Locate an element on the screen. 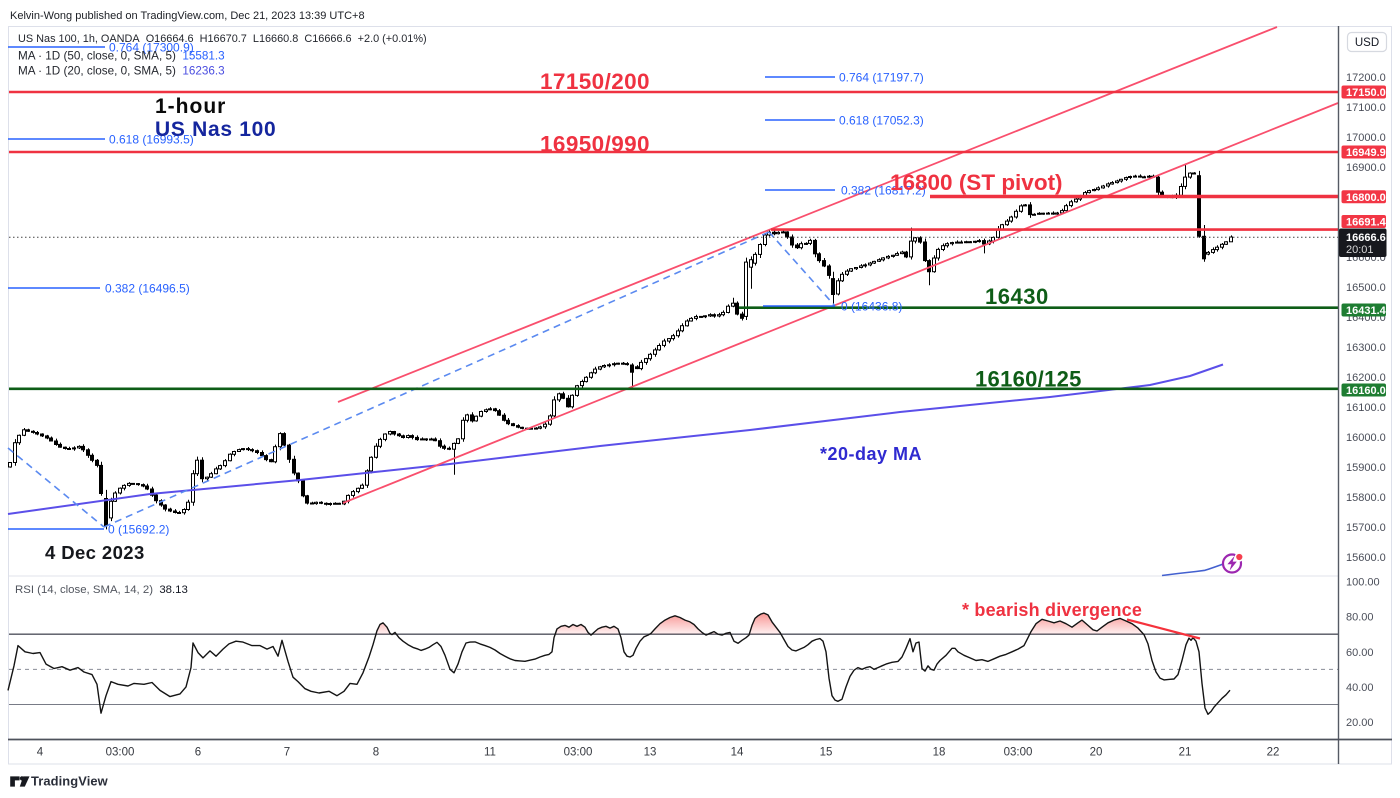  svg-text: 0 (15692.2) is located at coordinates (138, 530).